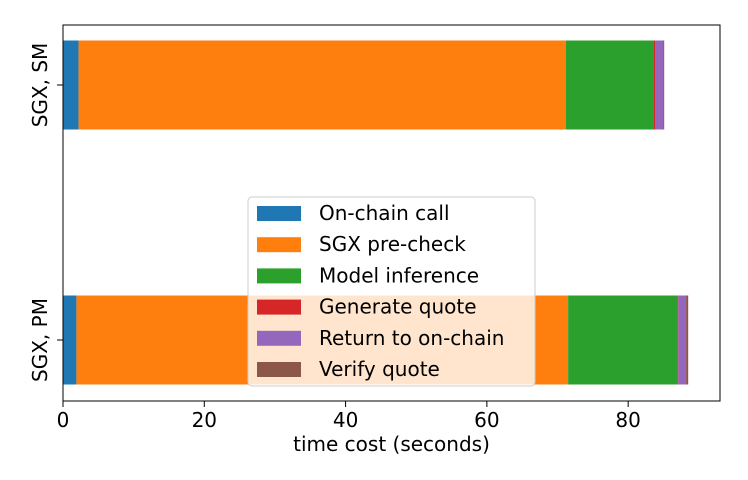 This screenshot has width=748, height=480. What do you see at coordinates (40, 340) in the screenshot?
I see `y-tick-label: SGX, PM` at bounding box center [40, 340].